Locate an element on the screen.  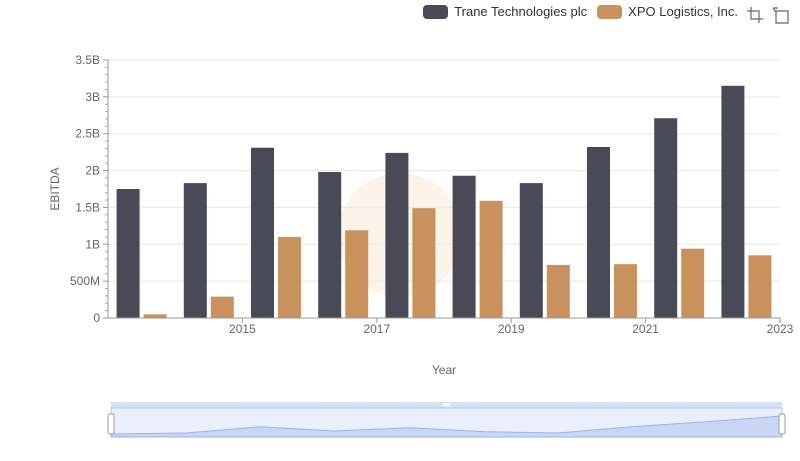
bar-xpo-2022 is located at coordinates (693, 283).